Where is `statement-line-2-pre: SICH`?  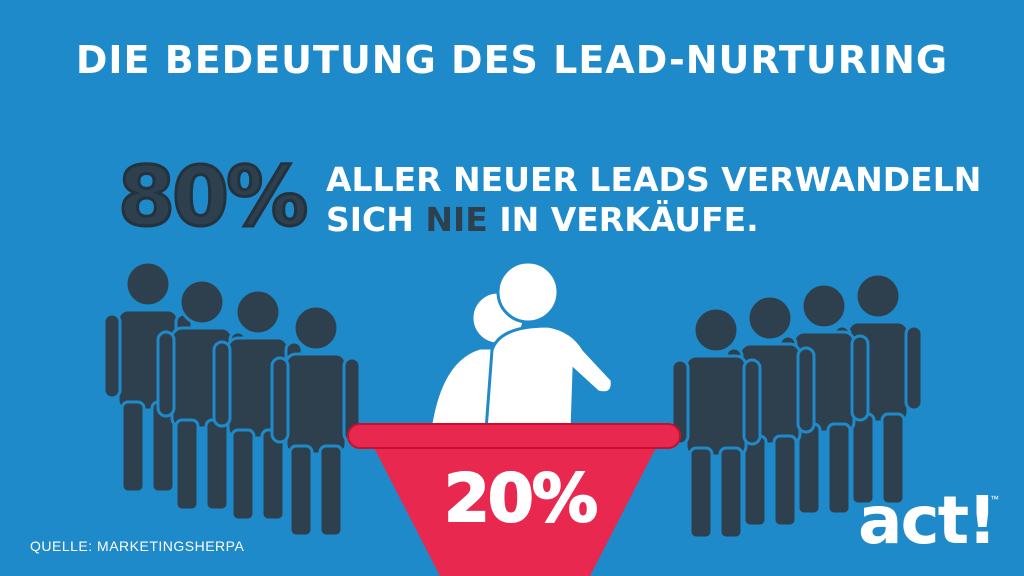
statement-line-2-pre: SICH is located at coordinates (376, 219).